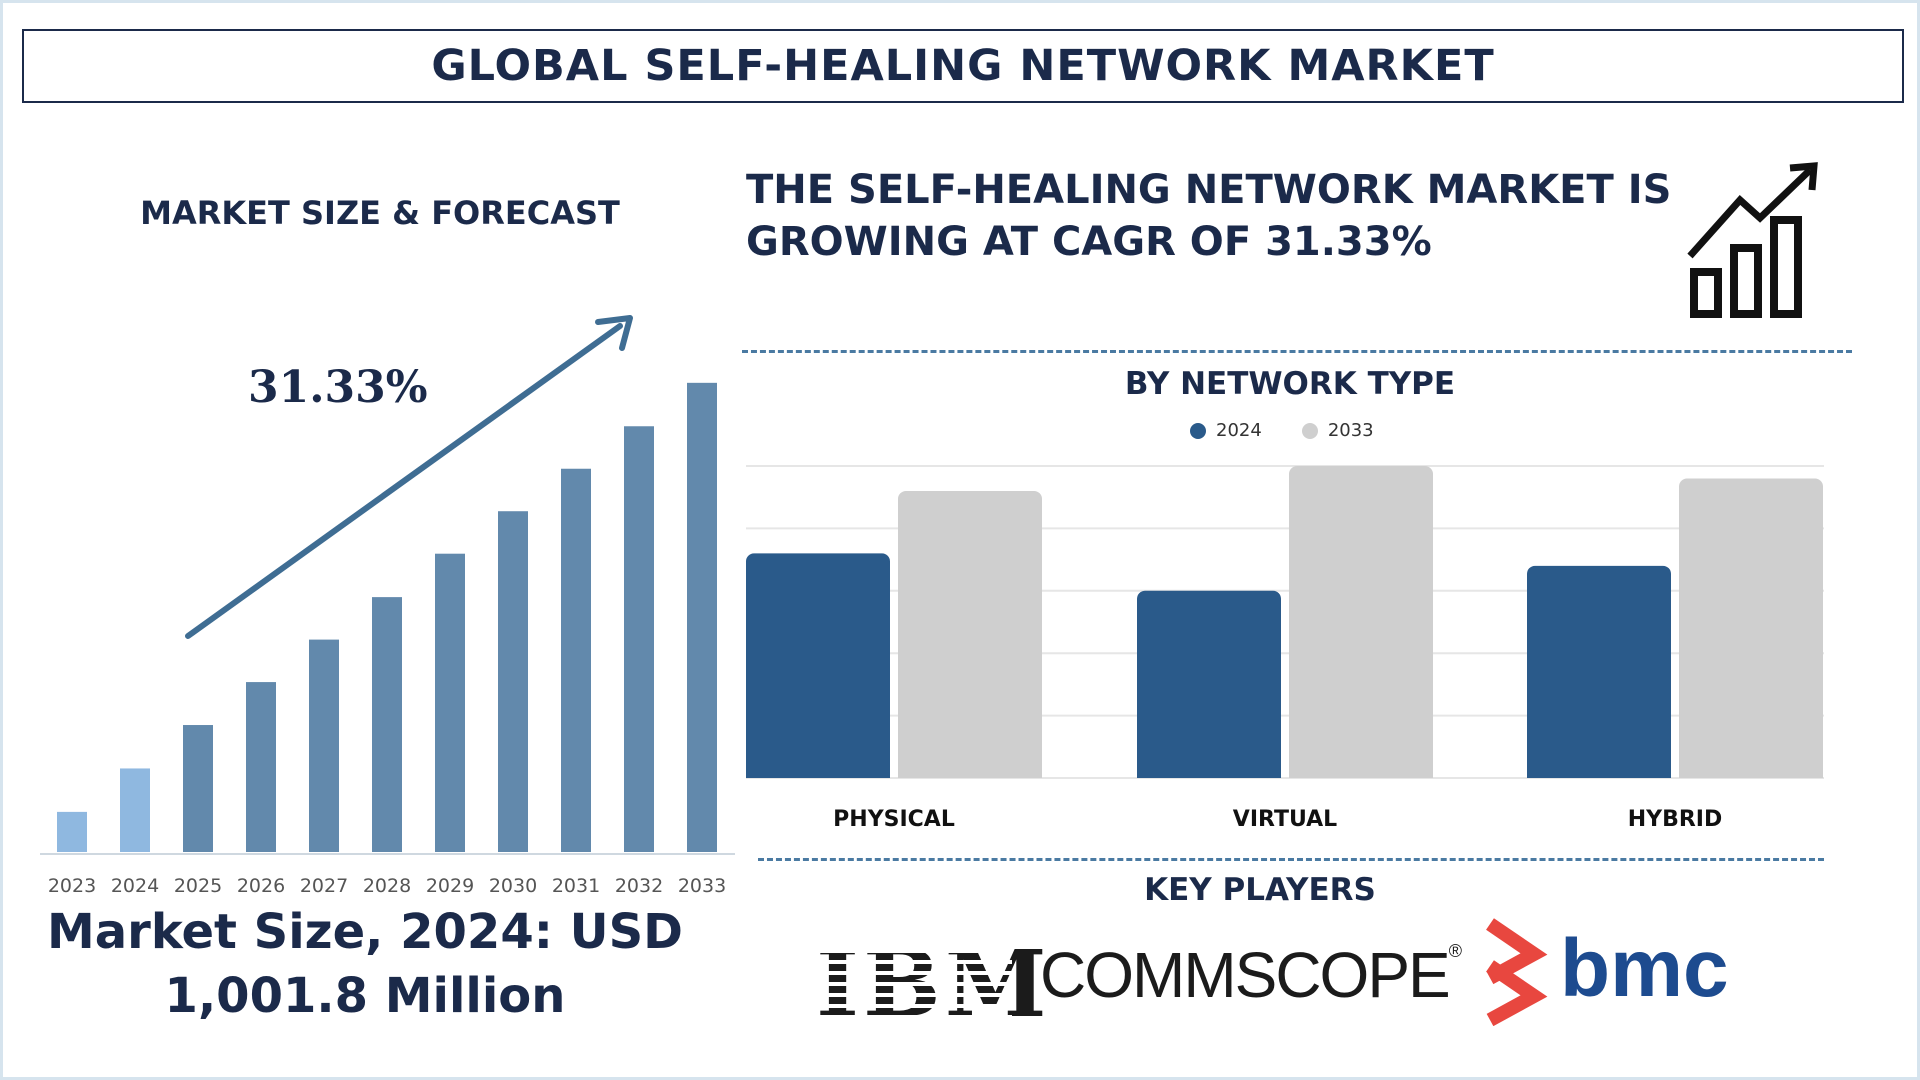 Image resolution: width=1920 pixels, height=1080 pixels. I want to click on forecast-bar-2029, so click(450, 702).